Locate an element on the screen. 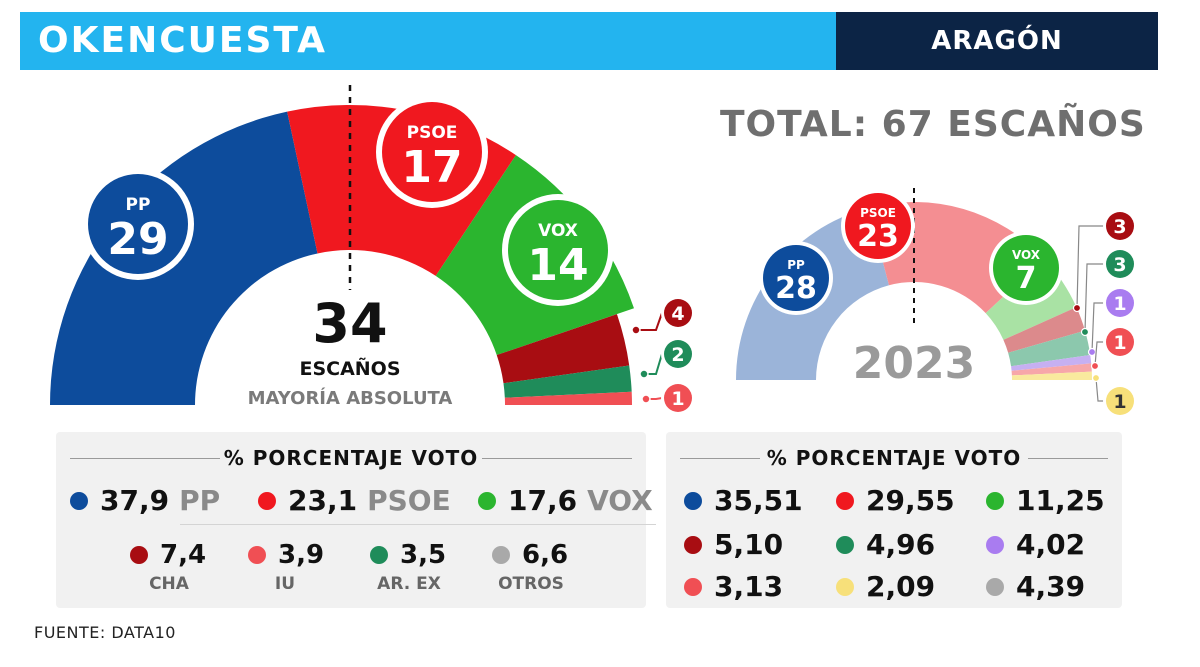 This screenshot has height=667, width=1200. vote-entry-2023: 4,96 is located at coordinates (885, 544).